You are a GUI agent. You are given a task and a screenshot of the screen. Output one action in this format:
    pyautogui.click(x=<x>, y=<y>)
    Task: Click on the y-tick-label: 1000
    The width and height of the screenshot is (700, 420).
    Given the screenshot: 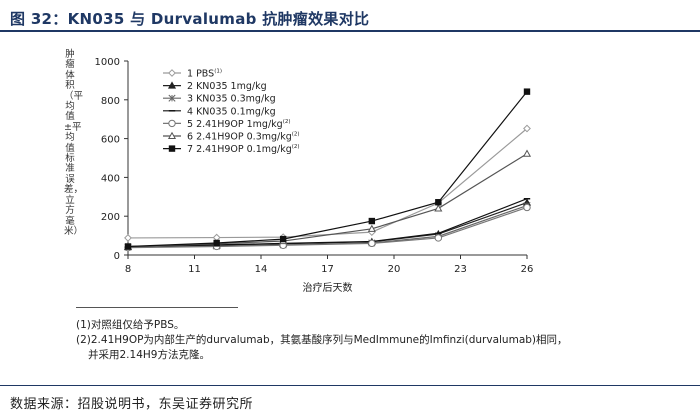 What is the action you would take?
    pyautogui.click(x=107, y=62)
    